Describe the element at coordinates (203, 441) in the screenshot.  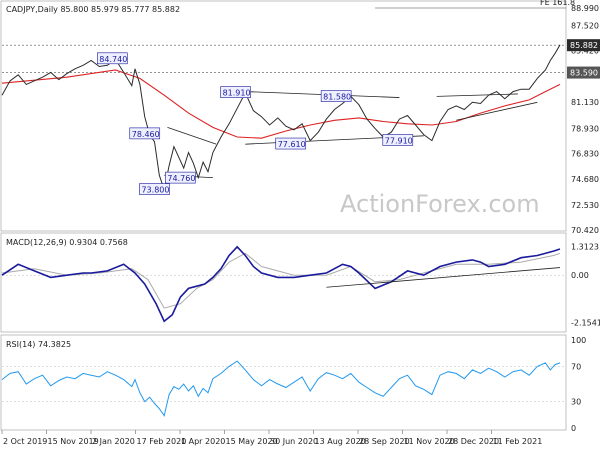
I see `x-tick-label: 1 Apr 2020` at that location.